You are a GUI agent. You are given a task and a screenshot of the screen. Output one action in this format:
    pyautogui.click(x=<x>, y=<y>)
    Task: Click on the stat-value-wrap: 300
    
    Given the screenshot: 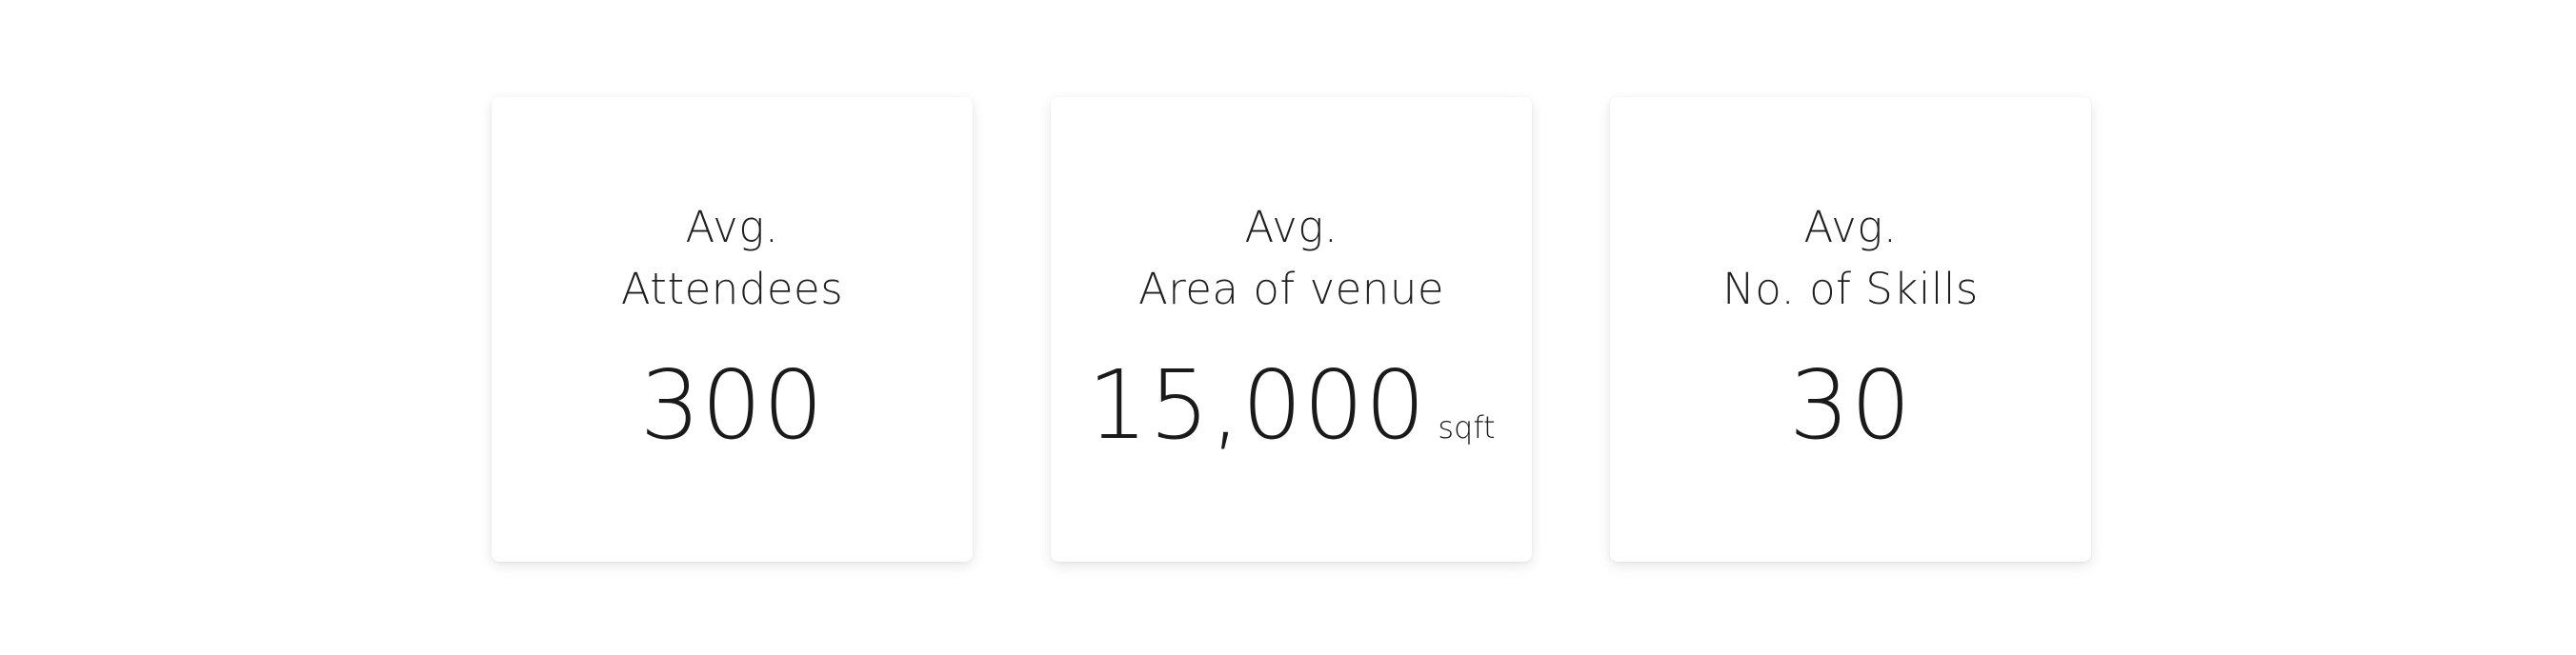 What is the action you would take?
    pyautogui.click(x=733, y=406)
    